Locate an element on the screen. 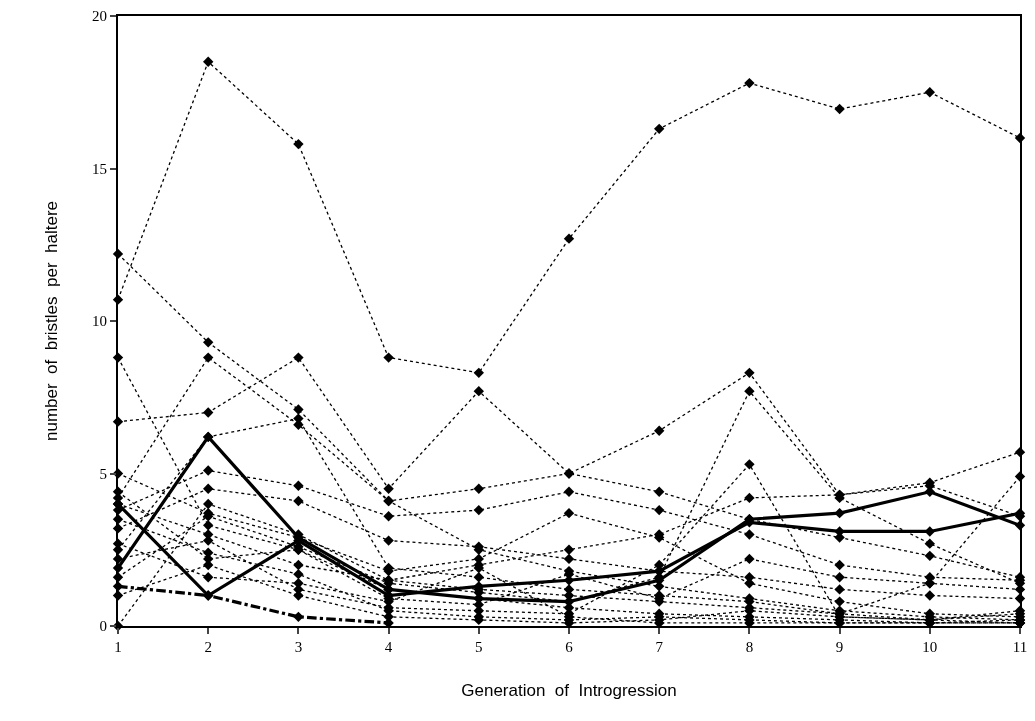 The width and height of the screenshot is (1035, 721). x-tick-label: 9 is located at coordinates (839, 647).